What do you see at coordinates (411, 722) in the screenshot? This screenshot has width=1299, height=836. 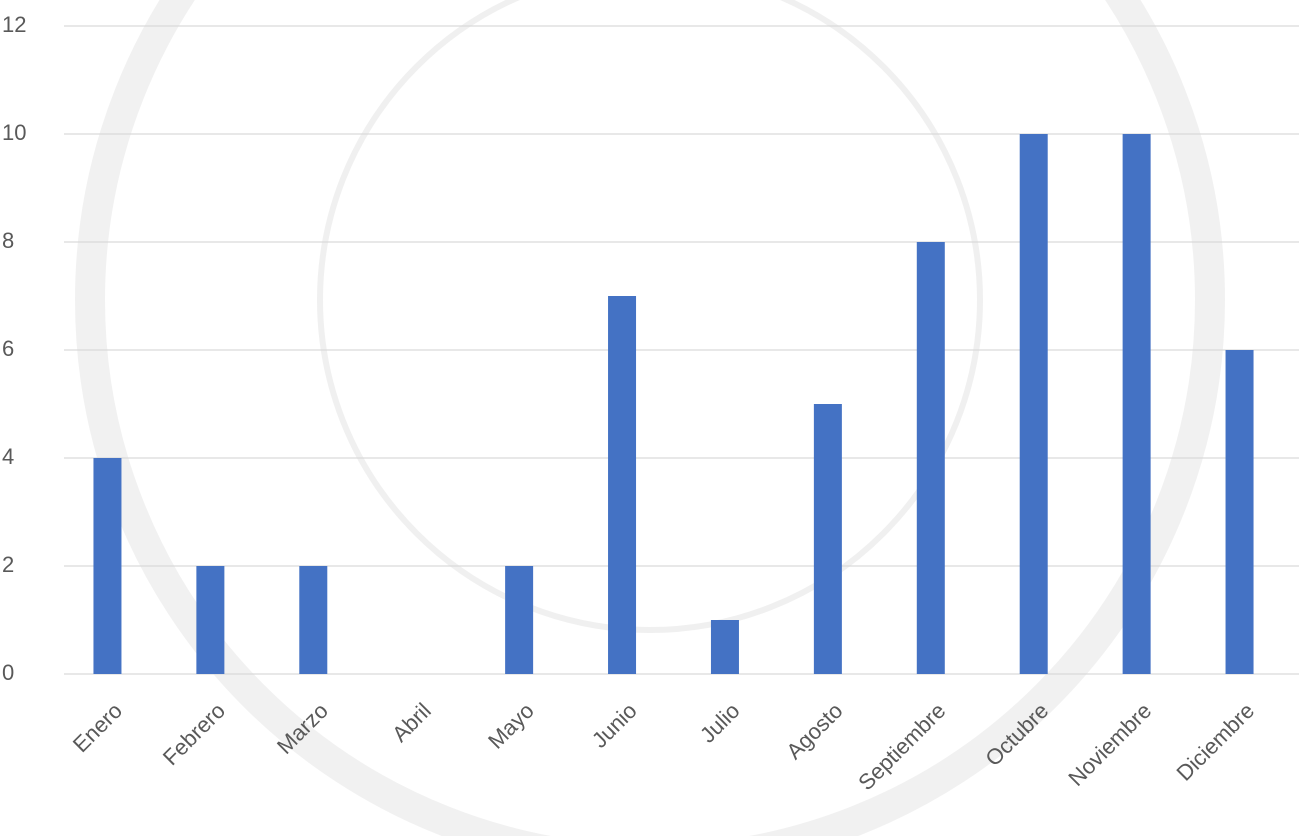 I see `x-tick-label: Abril` at bounding box center [411, 722].